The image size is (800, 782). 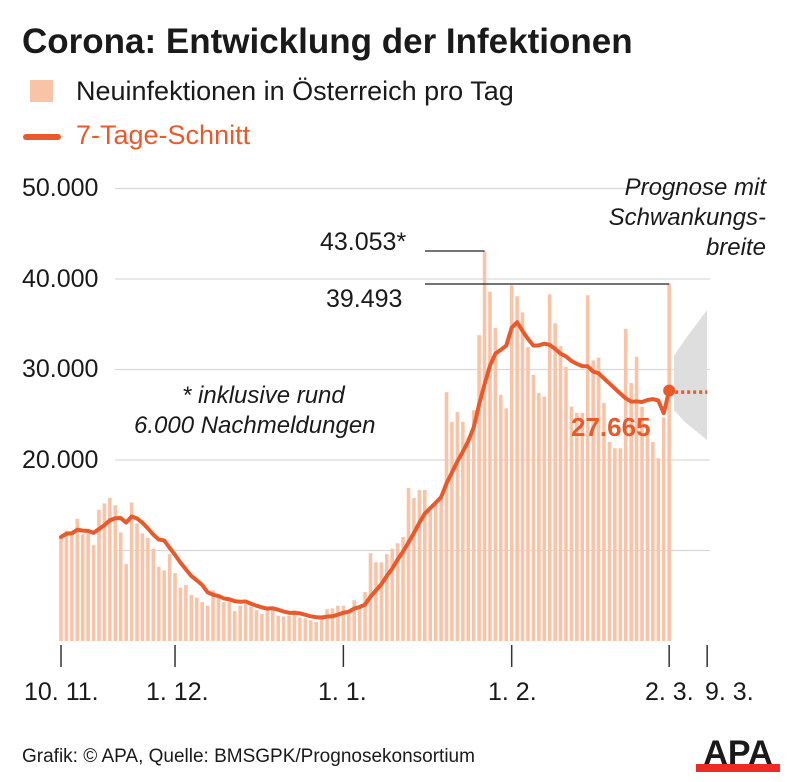 I want to click on x-tick-label: 9. 3., so click(x=729, y=692).